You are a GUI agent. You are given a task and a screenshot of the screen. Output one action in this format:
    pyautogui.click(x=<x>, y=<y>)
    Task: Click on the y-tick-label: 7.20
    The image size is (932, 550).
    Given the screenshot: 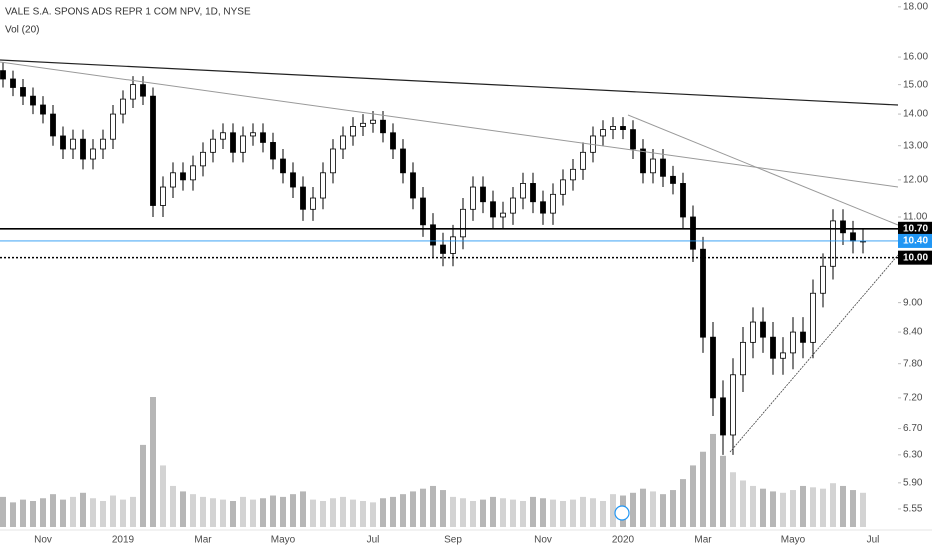 What is the action you would take?
    pyautogui.click(x=913, y=397)
    